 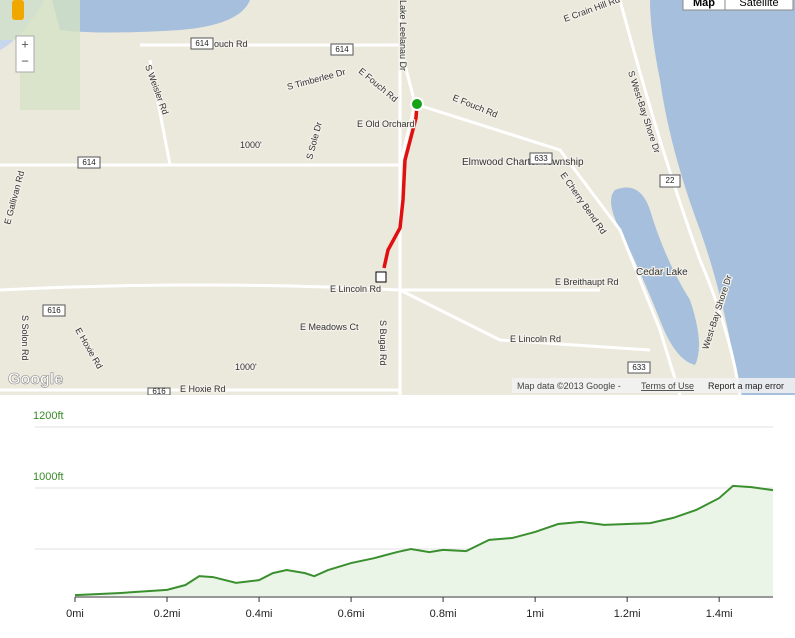 I want to click on x-tick-label: 1mi, so click(x=535, y=614).